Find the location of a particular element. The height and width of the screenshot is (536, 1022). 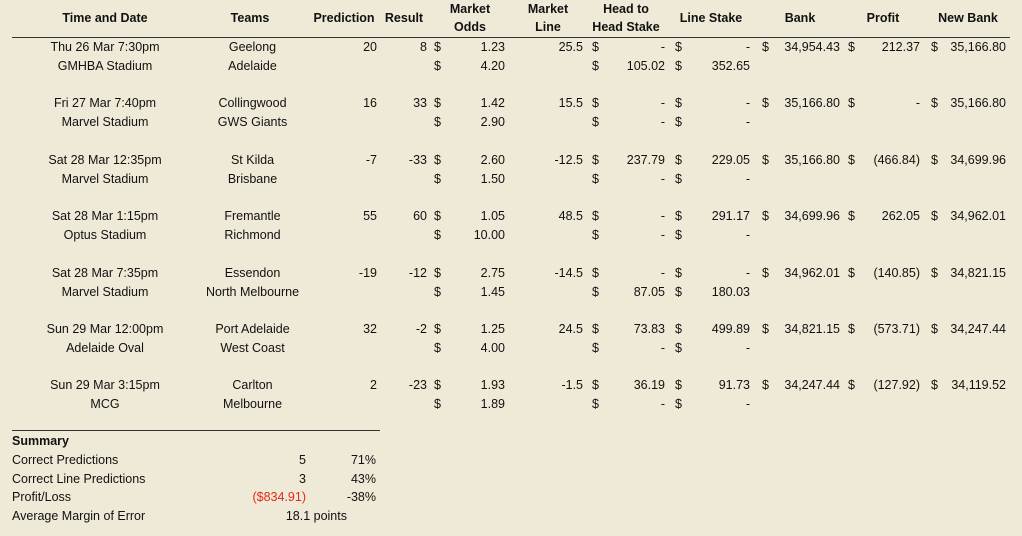

odds-home-value: 2.75 is located at coordinates (492, 272).